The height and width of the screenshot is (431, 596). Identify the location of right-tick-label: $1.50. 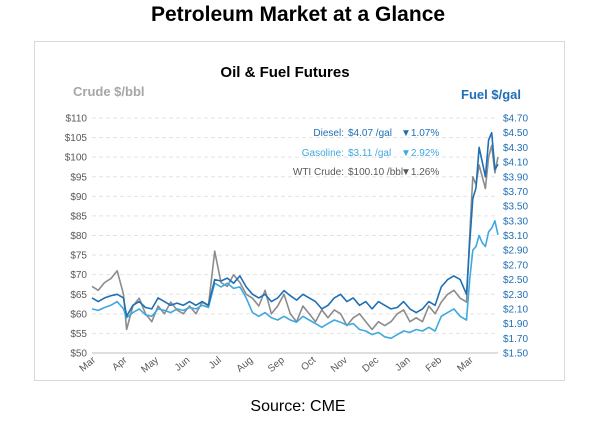
(515, 354).